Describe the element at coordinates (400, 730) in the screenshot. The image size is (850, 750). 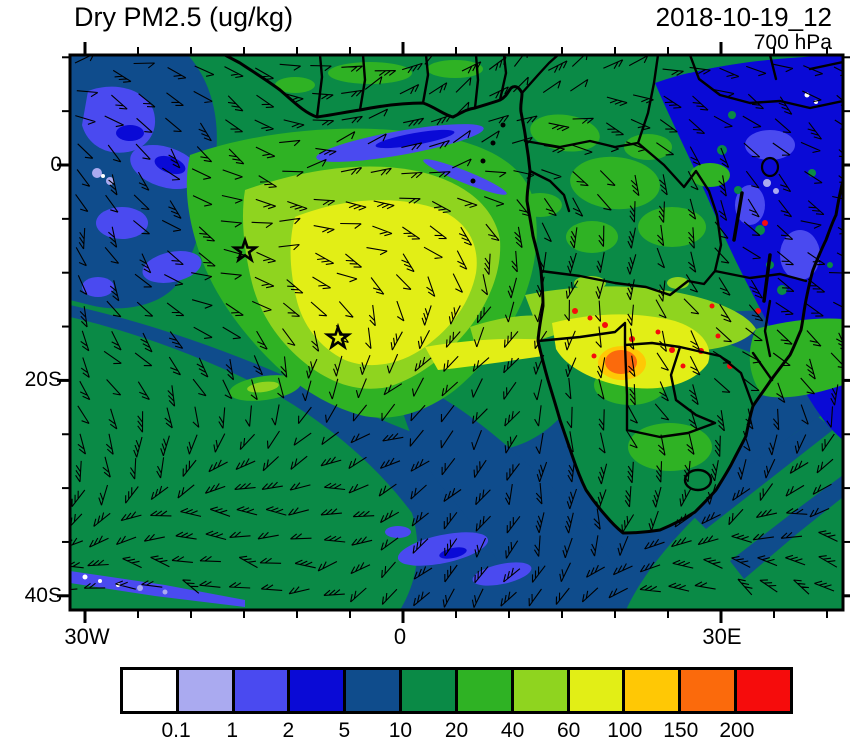
I see `colorbar-tick-label: 10` at that location.